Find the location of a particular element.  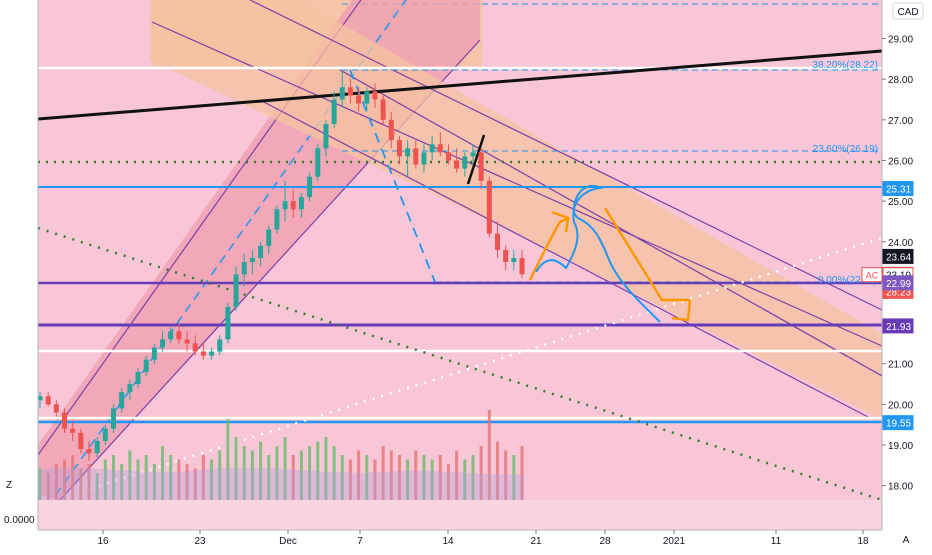

z-label: Z is located at coordinates (9, 485).